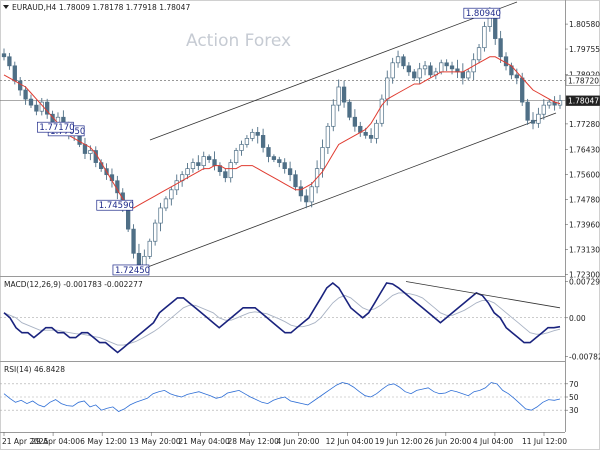 The image size is (600, 450). What do you see at coordinates (238, 41) in the screenshot?
I see `watermark: Action Forex` at bounding box center [238, 41].